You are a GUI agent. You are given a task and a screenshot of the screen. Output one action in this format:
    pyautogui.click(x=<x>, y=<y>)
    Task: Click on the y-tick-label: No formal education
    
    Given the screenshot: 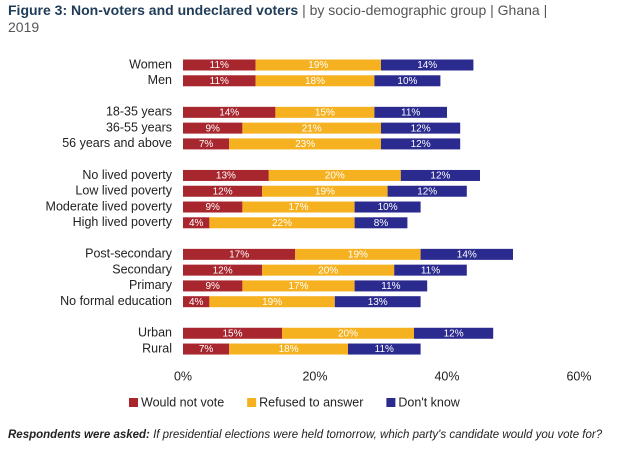 What is the action you would take?
    pyautogui.click(x=116, y=301)
    